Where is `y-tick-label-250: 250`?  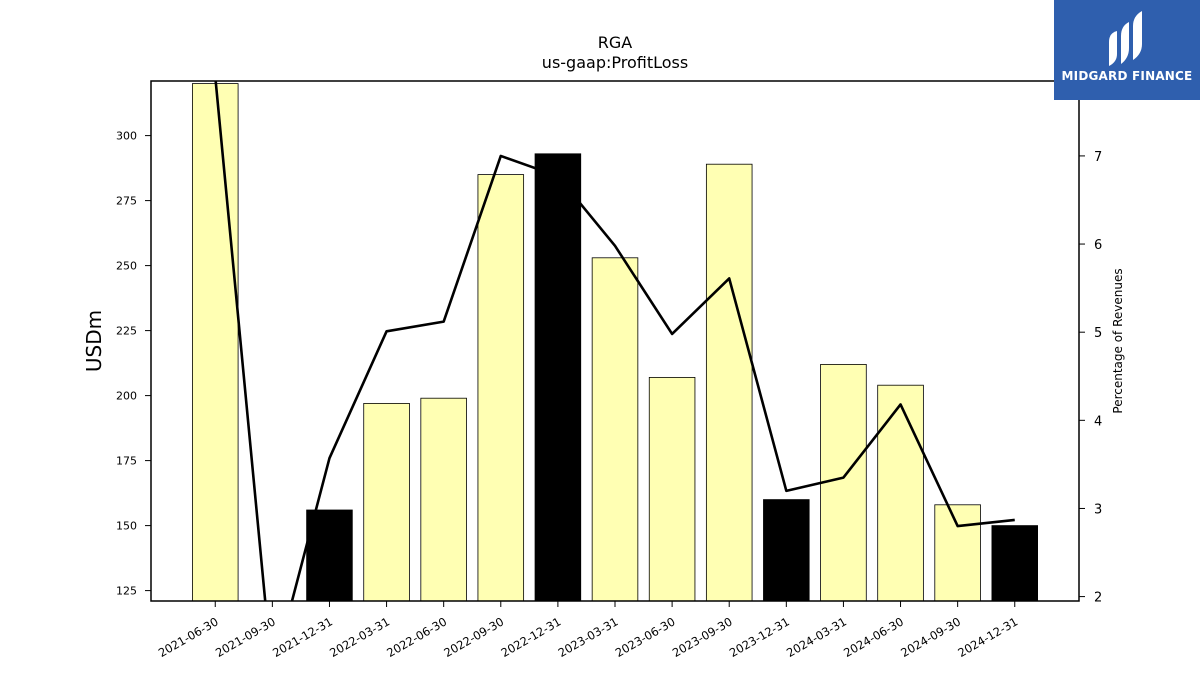
y-tick-label-250: 250 is located at coordinates (126, 266).